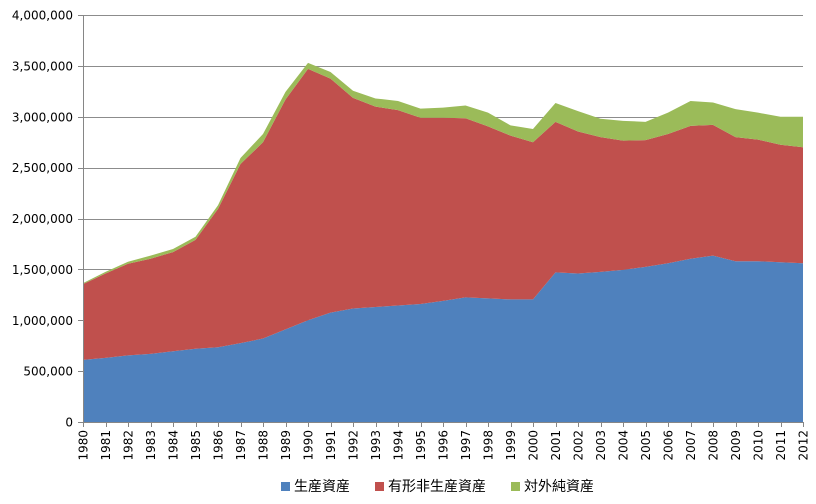 Image resolution: width=816 pixels, height=504 pixels. What do you see at coordinates (601, 445) in the screenshot?
I see `x-tick-label: 2003` at bounding box center [601, 445].